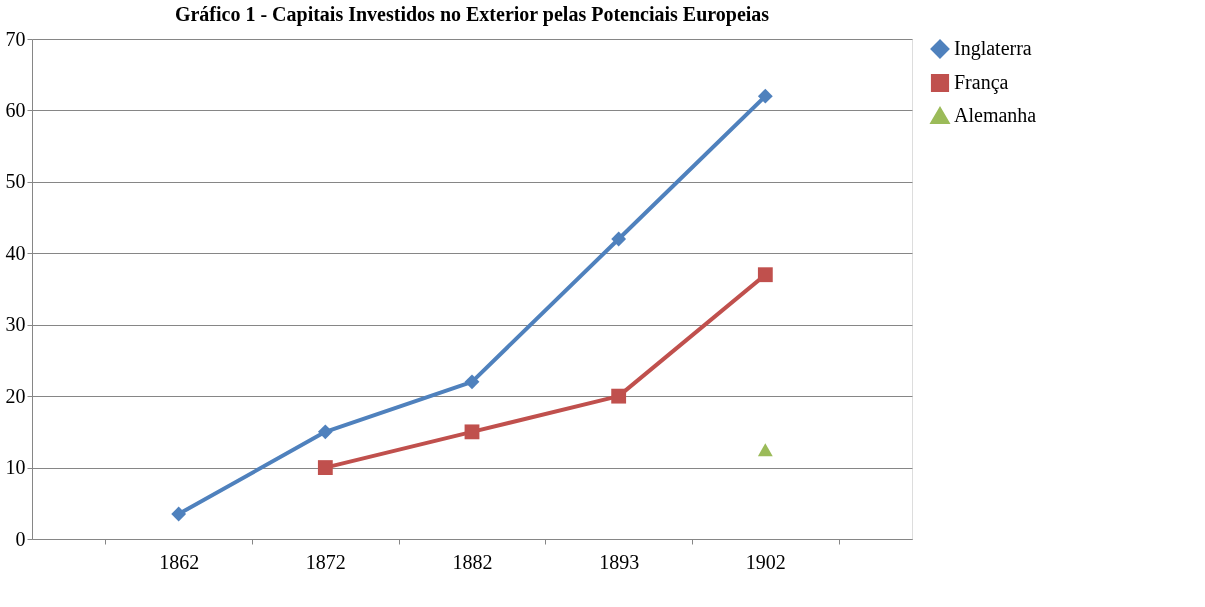  I want to click on x-tick-label: 1872, so click(325, 561).